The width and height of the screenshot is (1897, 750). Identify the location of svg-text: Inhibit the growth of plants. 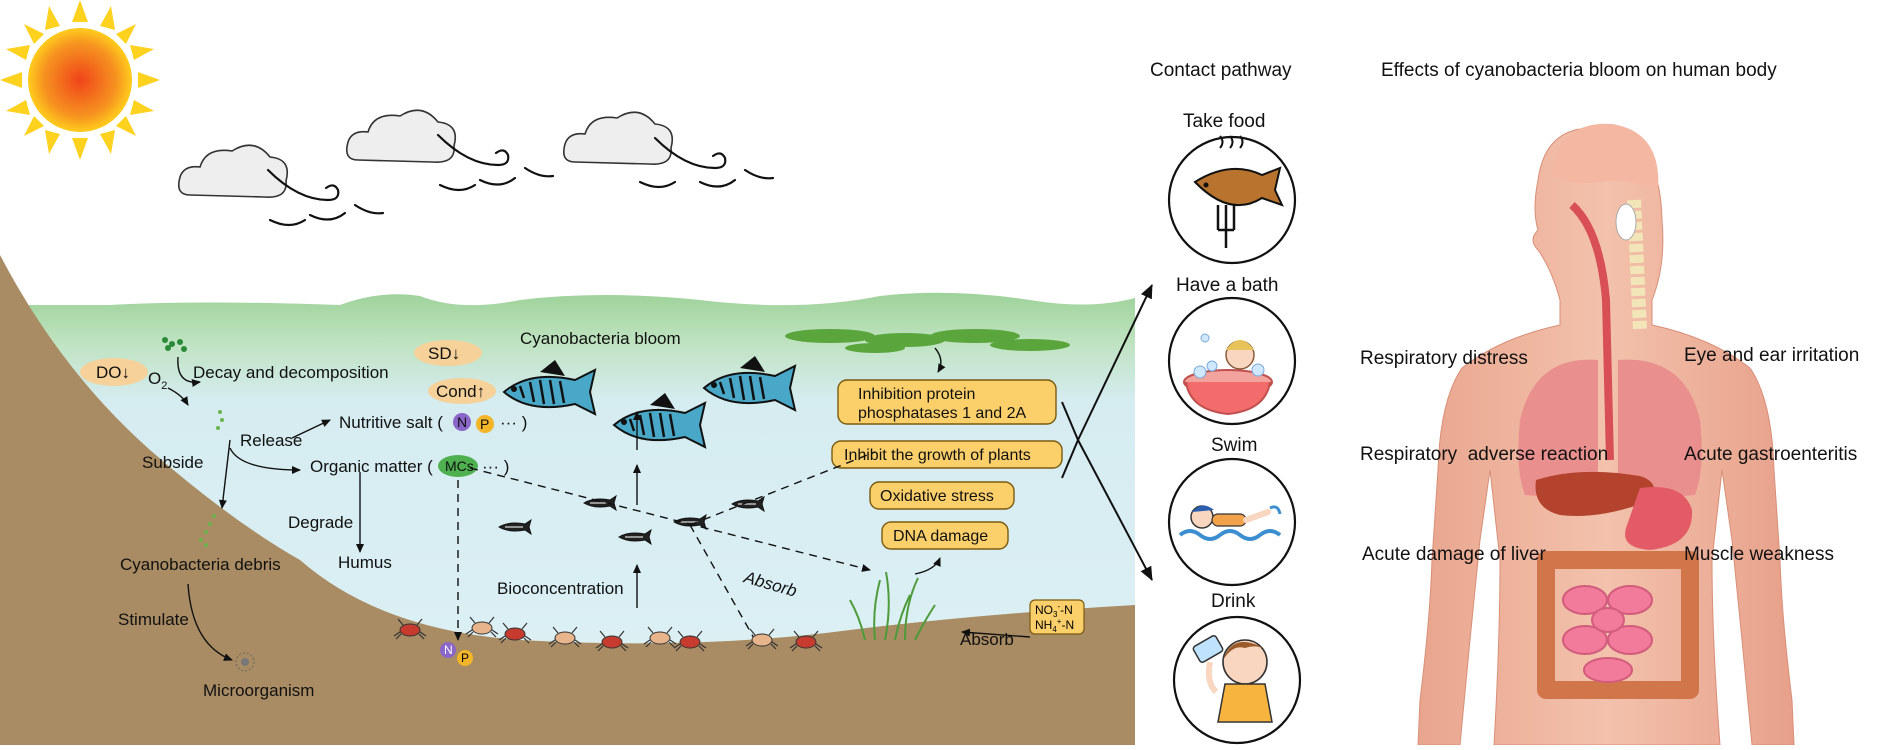
(937, 455).